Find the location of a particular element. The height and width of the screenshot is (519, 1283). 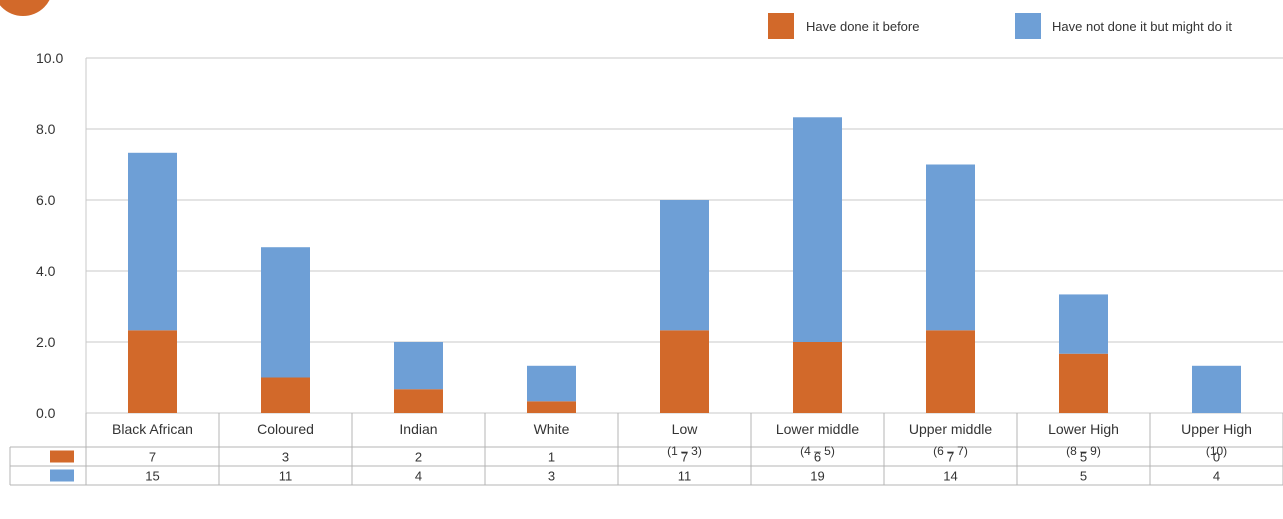

category-sublabel: (6 – 7) is located at coordinates (950, 451).